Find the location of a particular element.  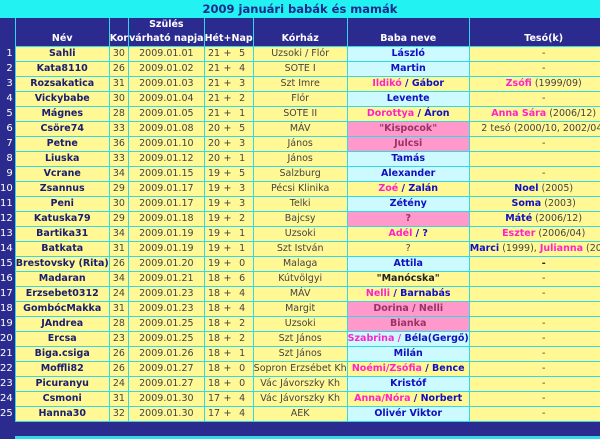

due-date: 2009.01.12 is located at coordinates (166, 159).